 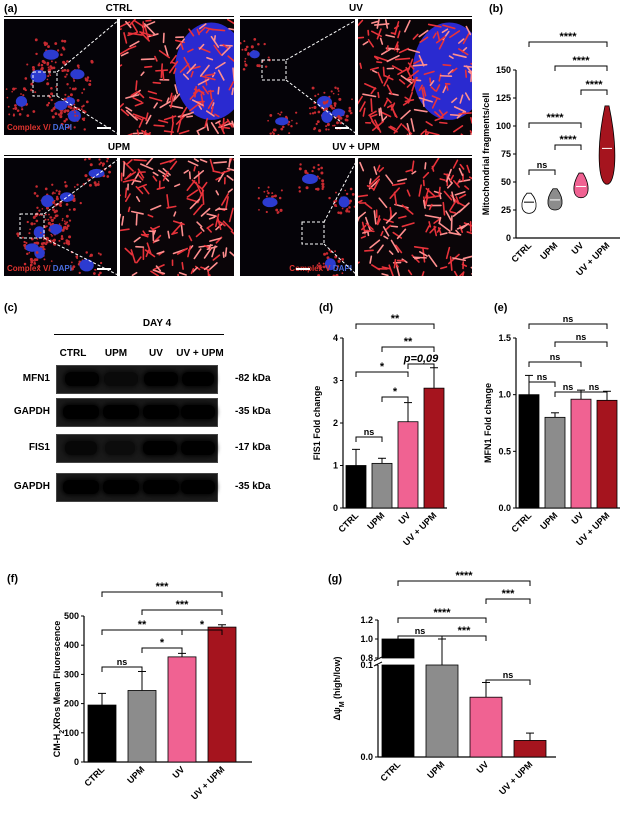 I want to click on x-tick-label: CTRL, so click(x=521, y=522).